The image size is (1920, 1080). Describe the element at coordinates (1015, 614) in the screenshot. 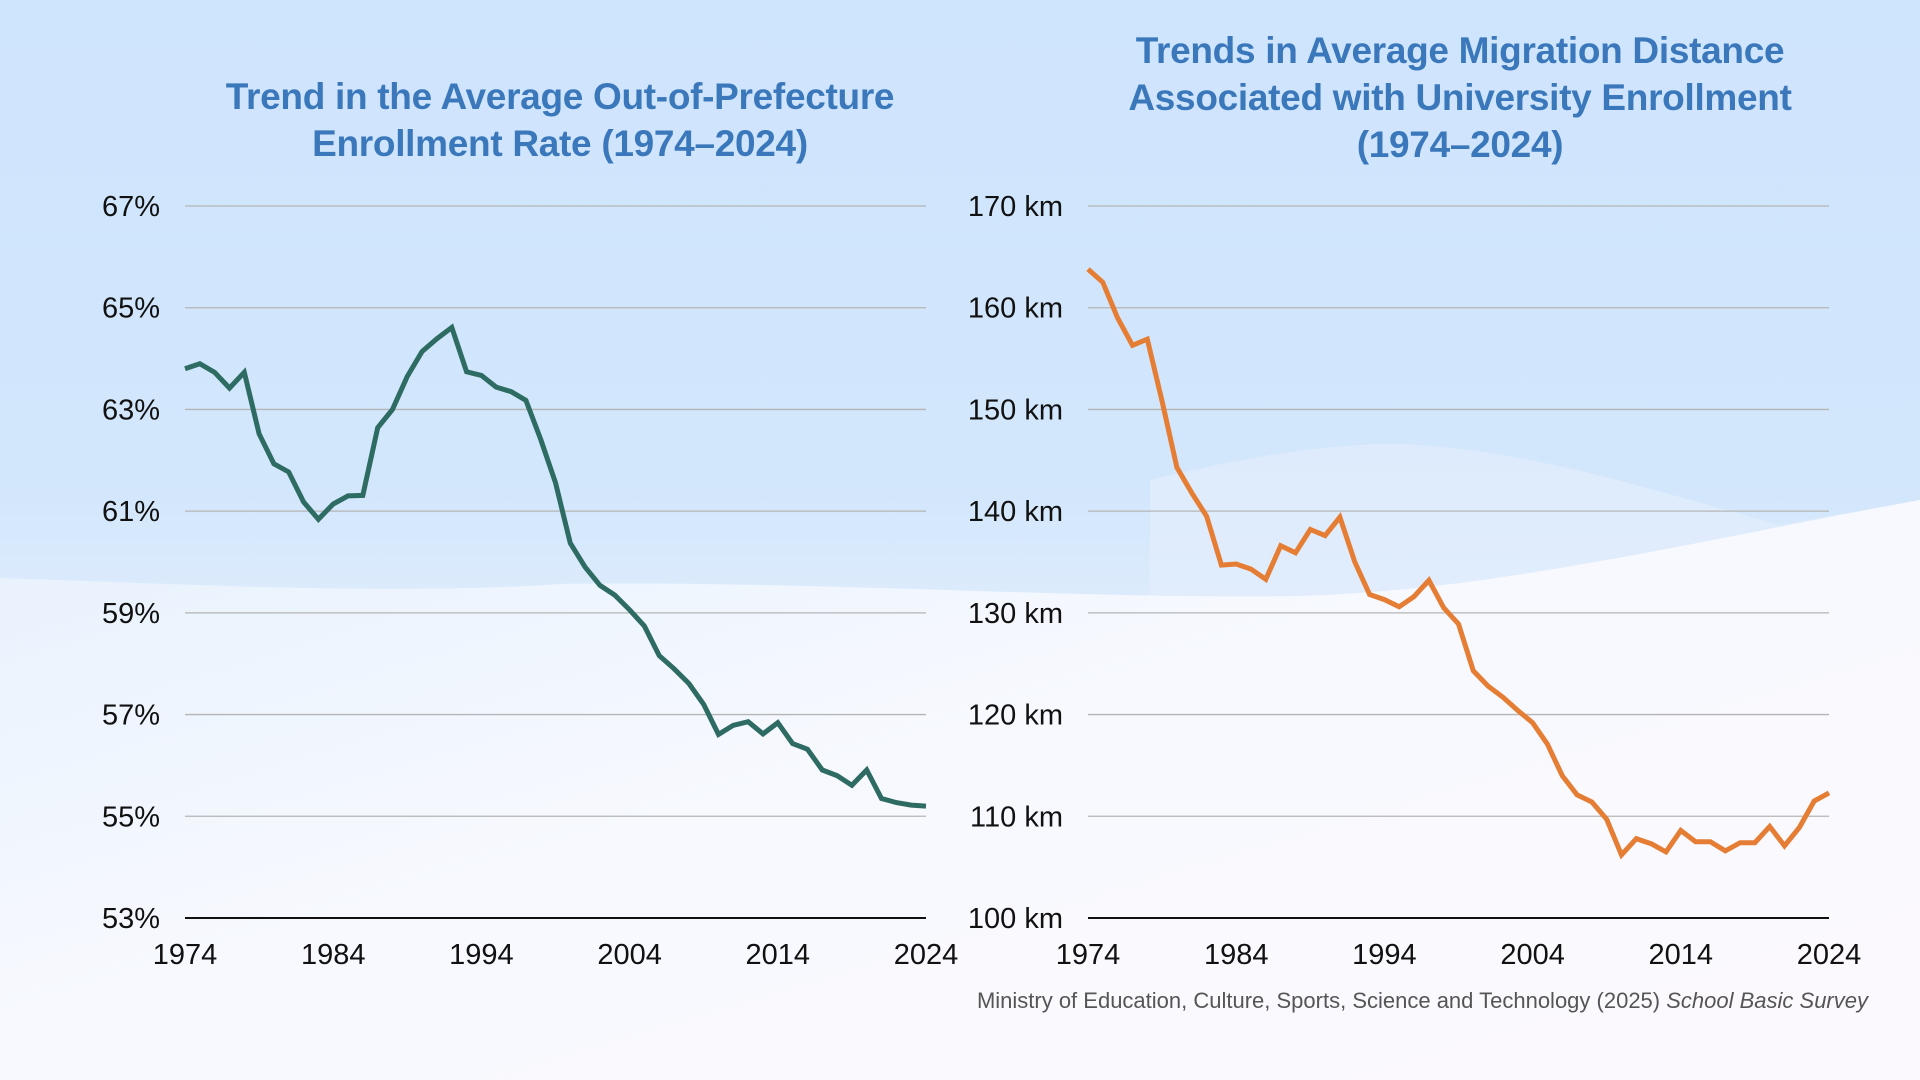

I see `right-chart-y-tick-label: 130 km` at that location.